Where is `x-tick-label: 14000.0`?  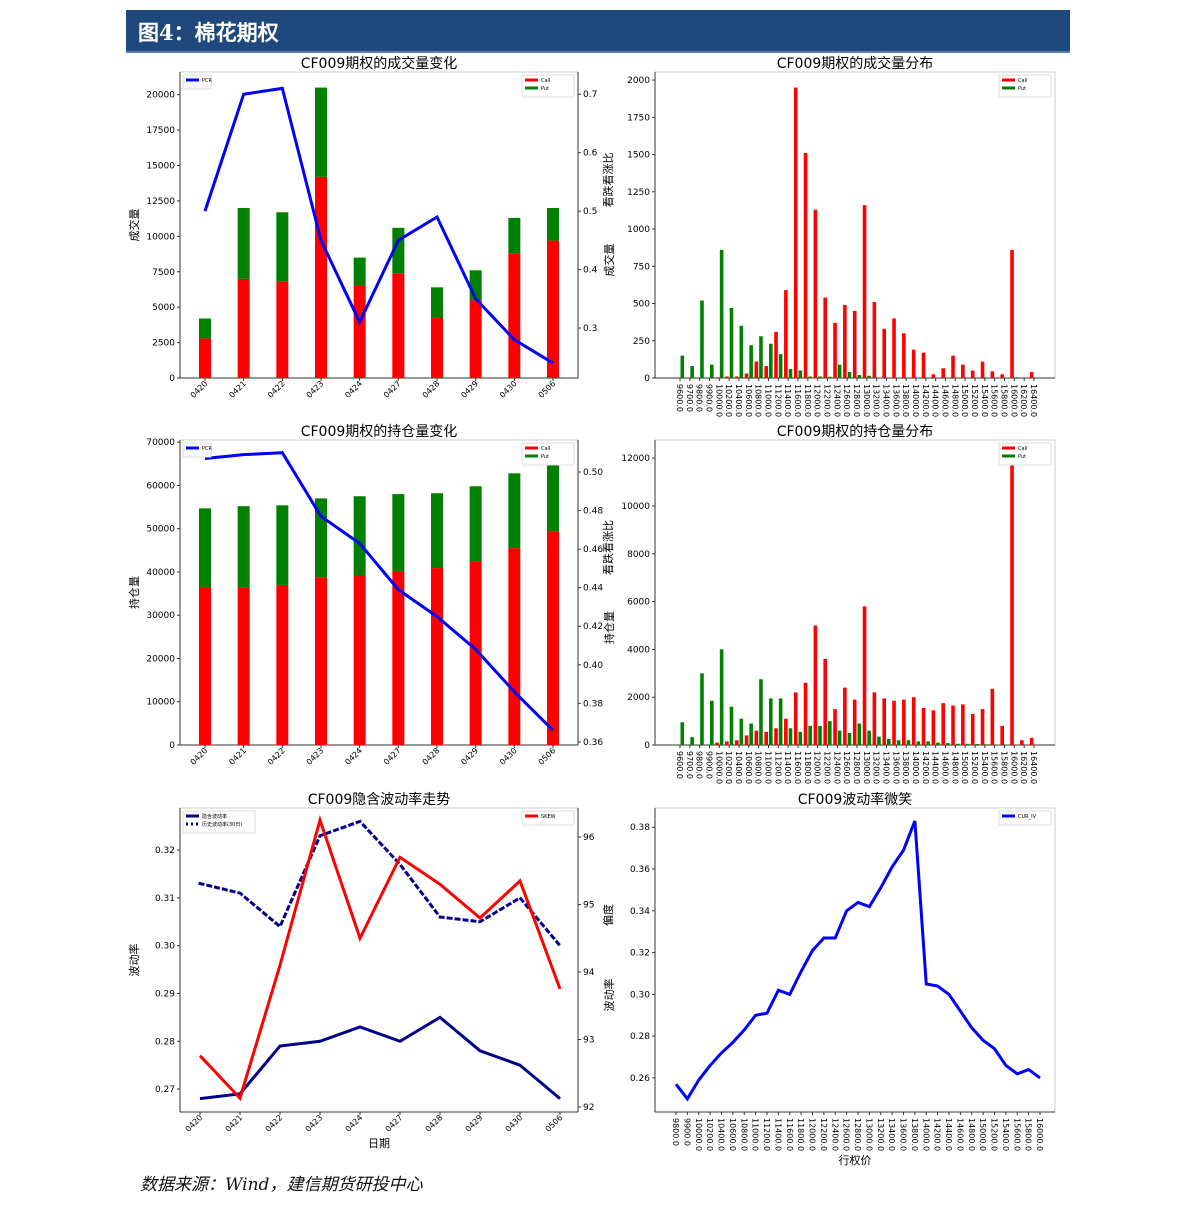
x-tick-label: 14000.0 is located at coordinates (915, 400).